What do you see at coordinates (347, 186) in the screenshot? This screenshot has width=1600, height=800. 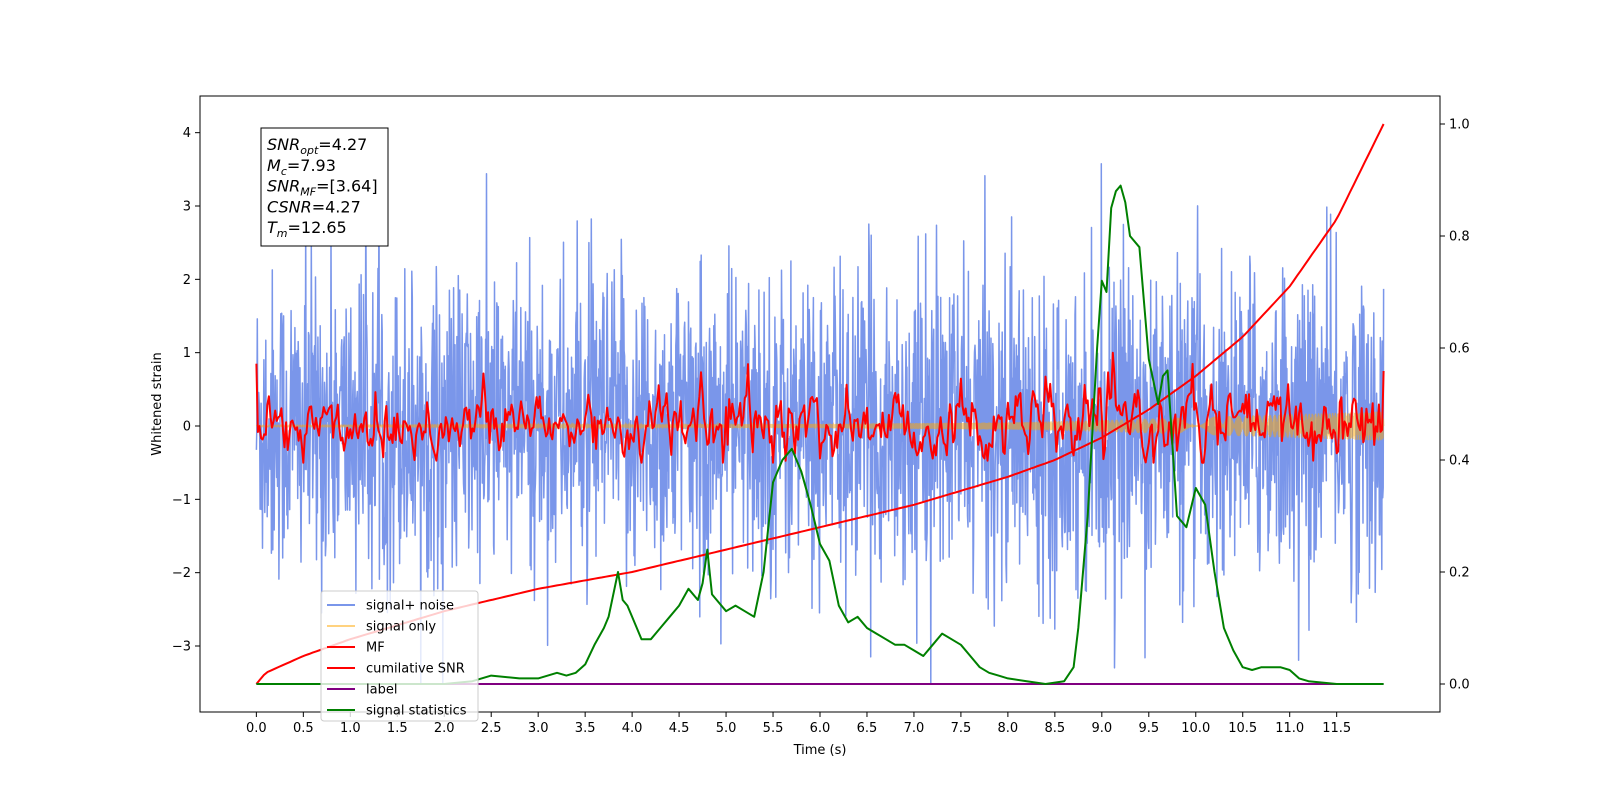 I see `annotation-value: =[3.64]` at bounding box center [347, 186].